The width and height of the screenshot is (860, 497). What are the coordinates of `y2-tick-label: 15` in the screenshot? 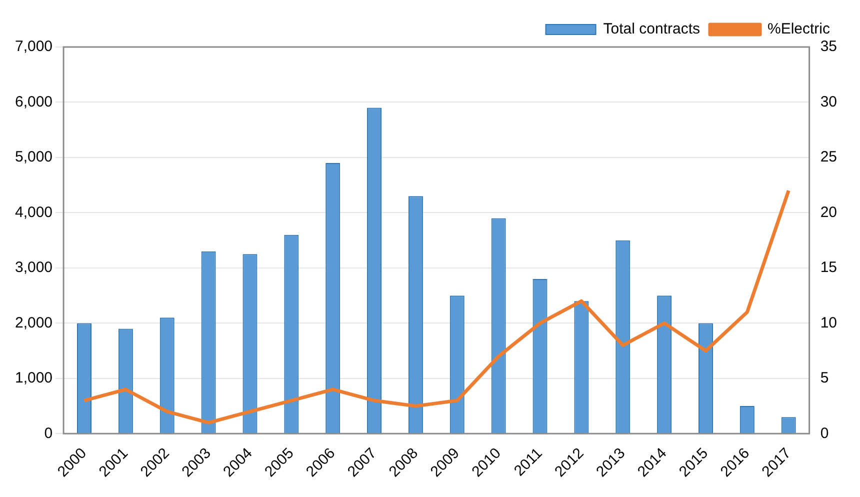 It's located at (829, 267).